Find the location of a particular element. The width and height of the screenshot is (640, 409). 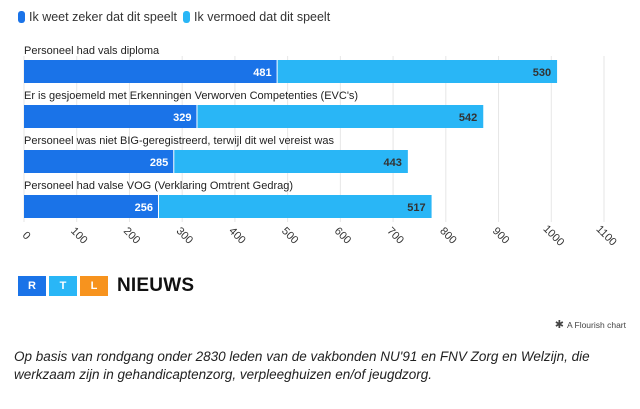

x-tick-label-9: 900 is located at coordinates (500, 235).